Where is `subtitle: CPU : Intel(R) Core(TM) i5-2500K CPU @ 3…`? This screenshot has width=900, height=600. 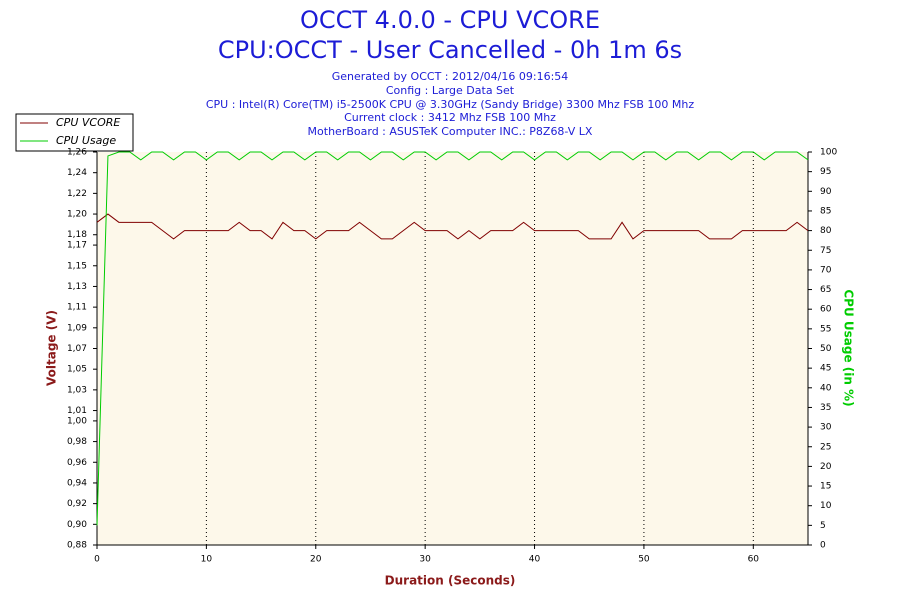
subtitle: CPU : Intel(R) Core(TM) i5-2500K CPU @ 3… is located at coordinates (450, 104).